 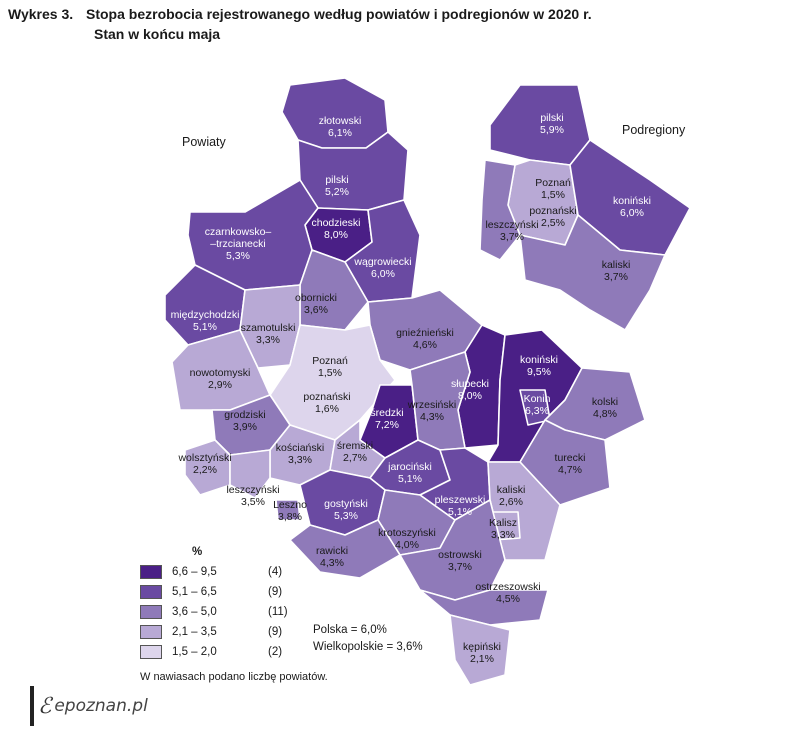 I want to click on powiat-label-12: słupecki 8,0%, so click(x=470, y=390).